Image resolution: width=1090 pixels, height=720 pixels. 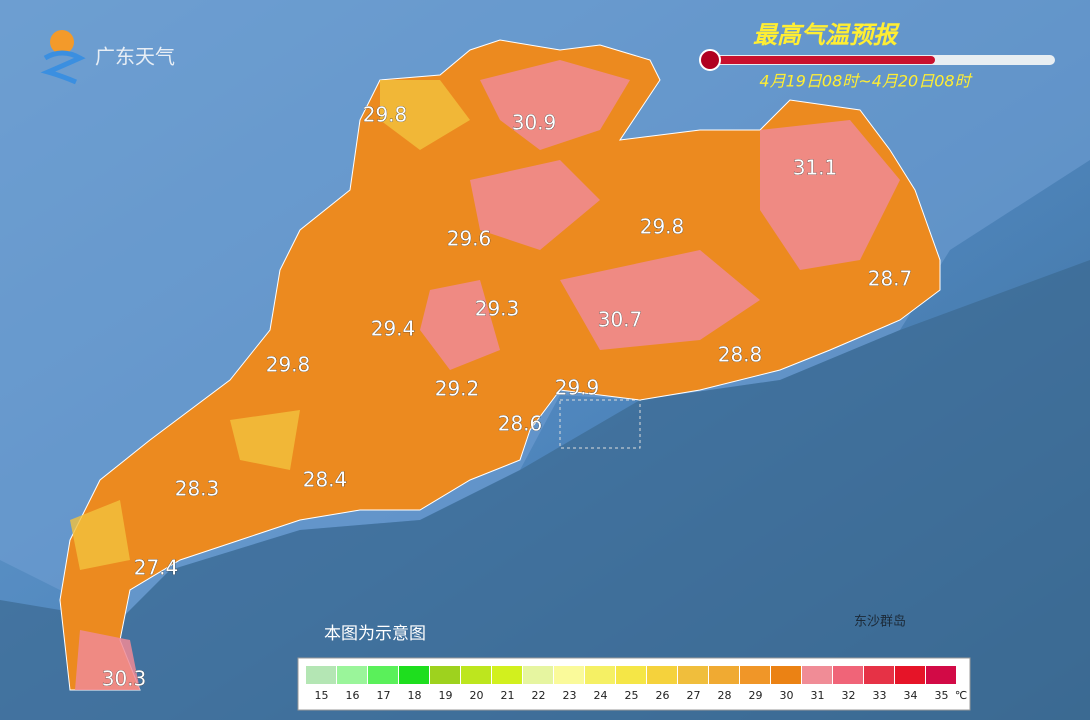 I want to click on temp-label: 29.3, so click(x=497, y=309).